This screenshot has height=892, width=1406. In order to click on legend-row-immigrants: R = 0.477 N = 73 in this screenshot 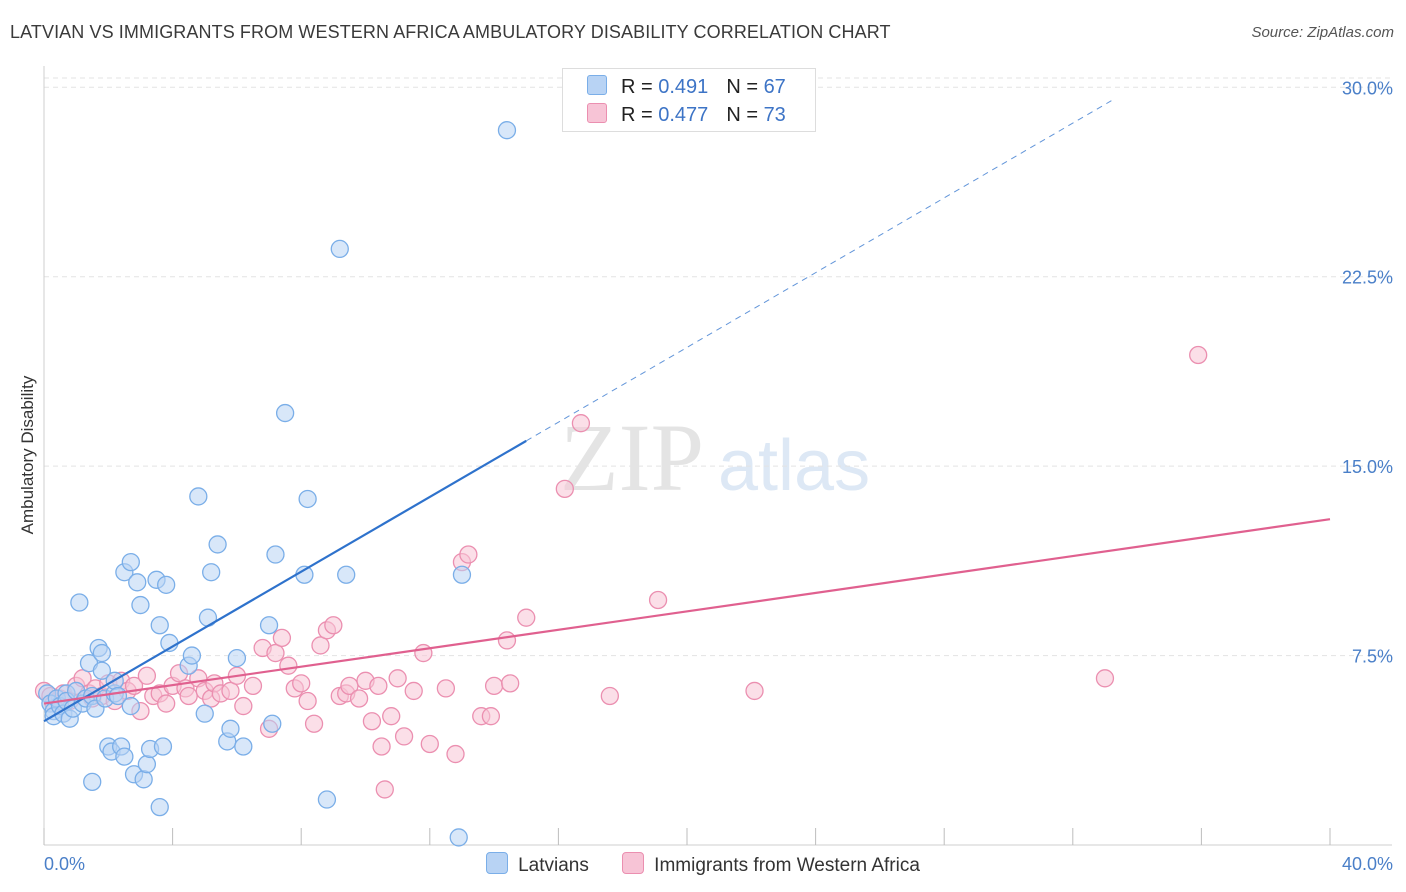, I will do `click(686, 116)`.